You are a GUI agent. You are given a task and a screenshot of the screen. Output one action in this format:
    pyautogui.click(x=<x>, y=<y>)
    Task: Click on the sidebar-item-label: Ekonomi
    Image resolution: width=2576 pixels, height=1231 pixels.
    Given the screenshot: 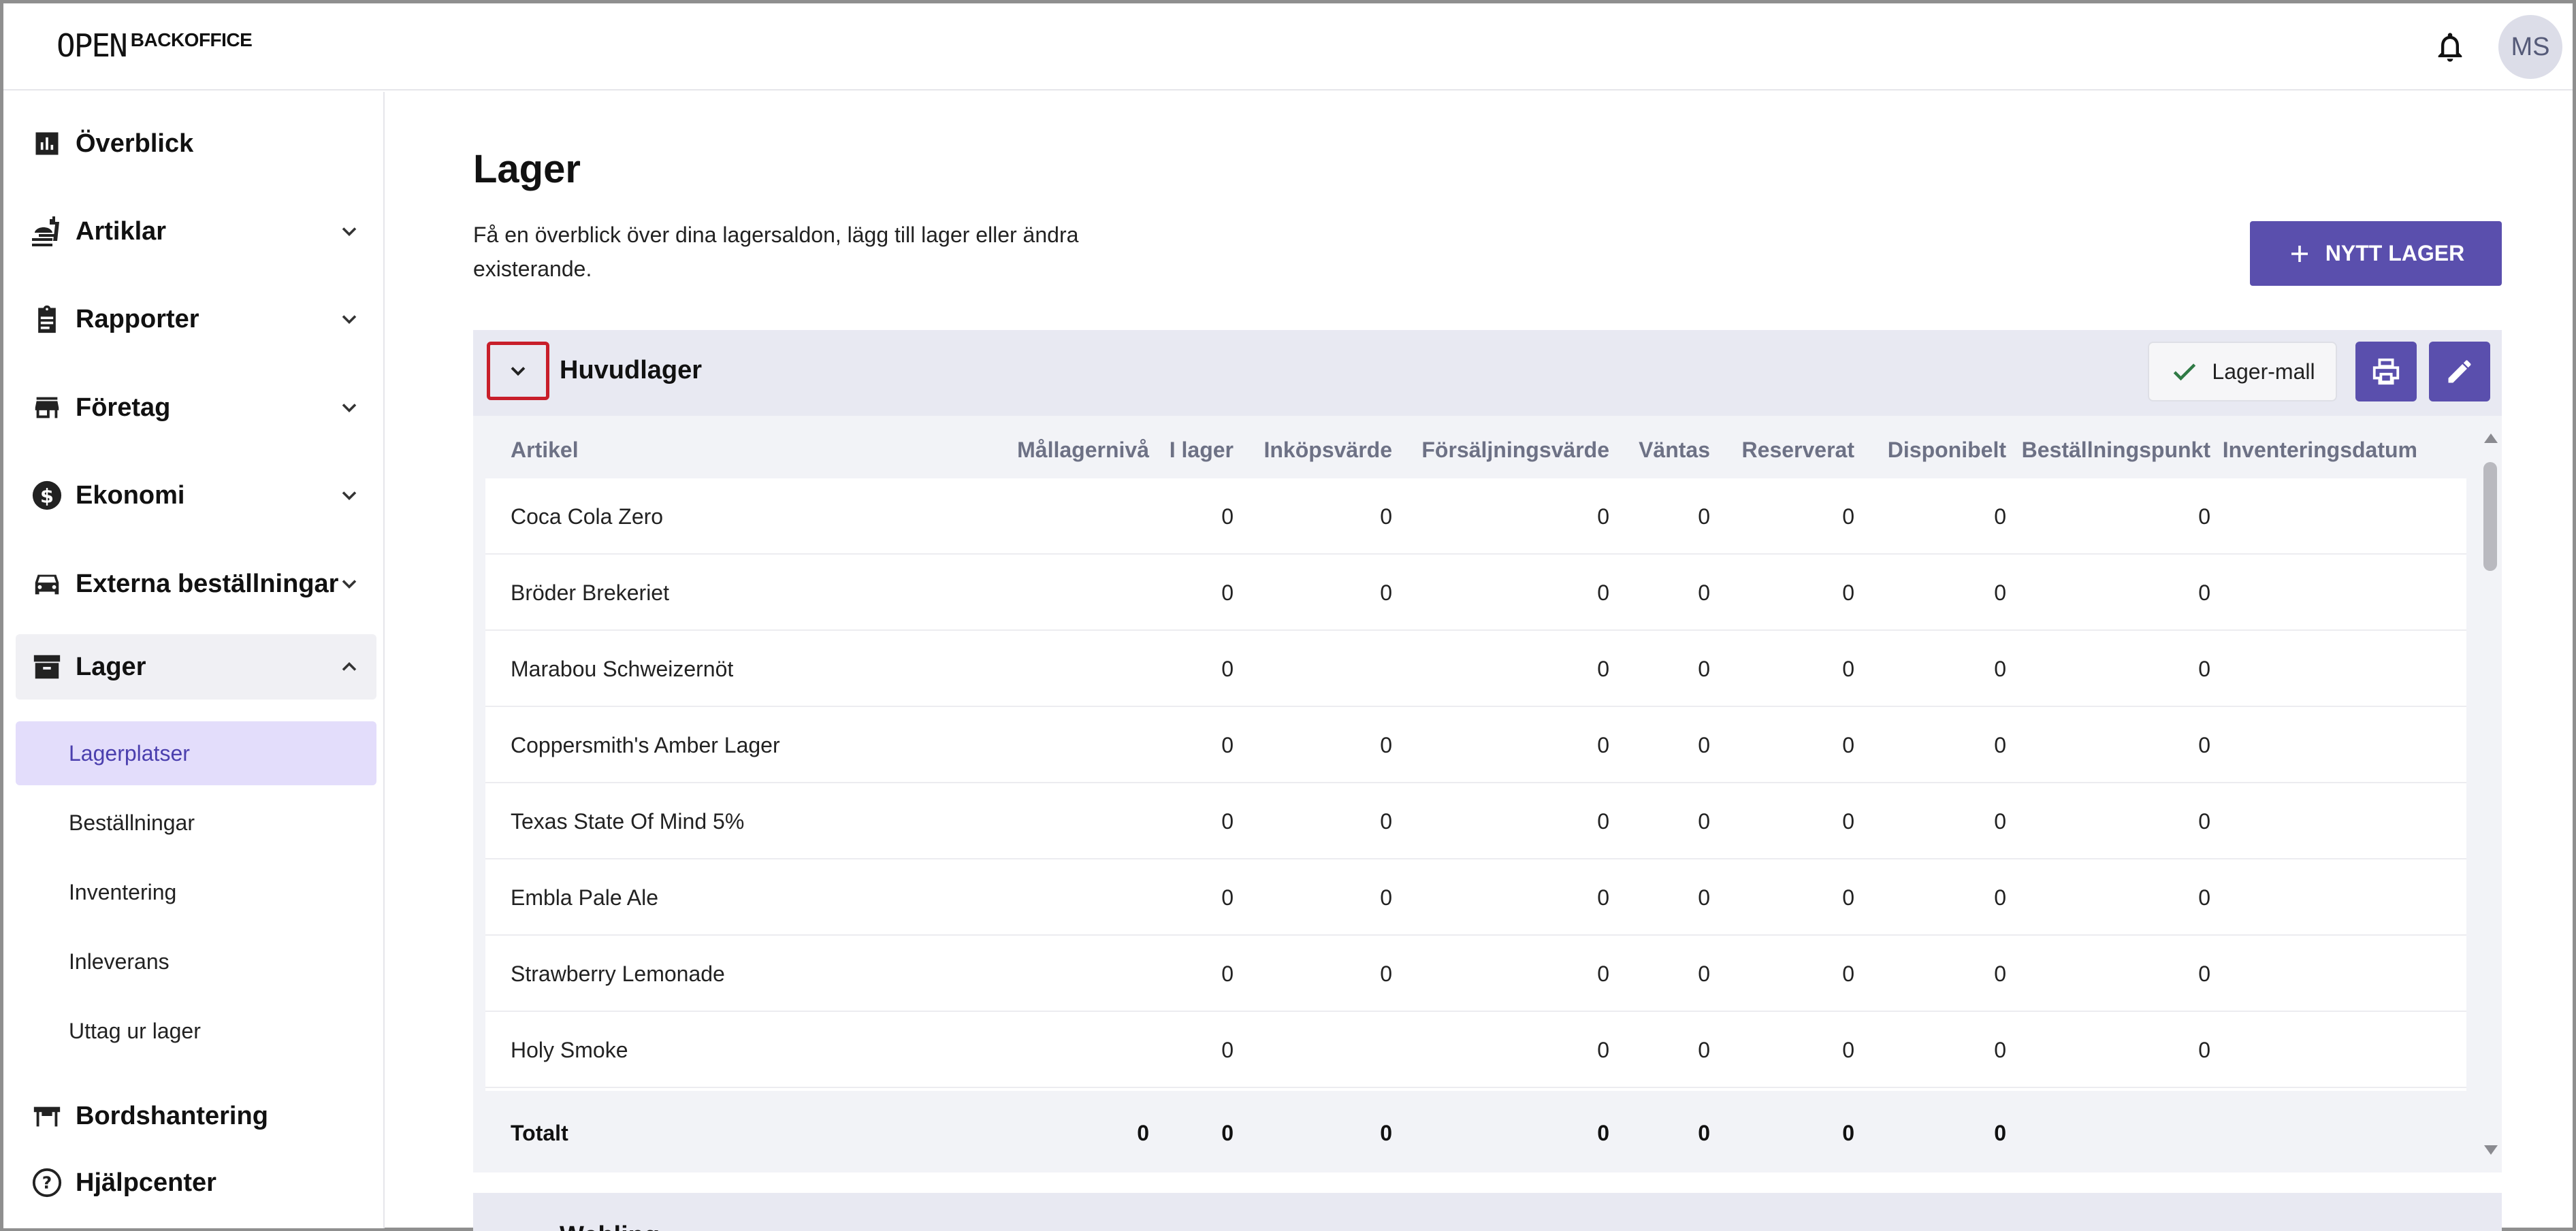 What is the action you would take?
    pyautogui.click(x=130, y=495)
    